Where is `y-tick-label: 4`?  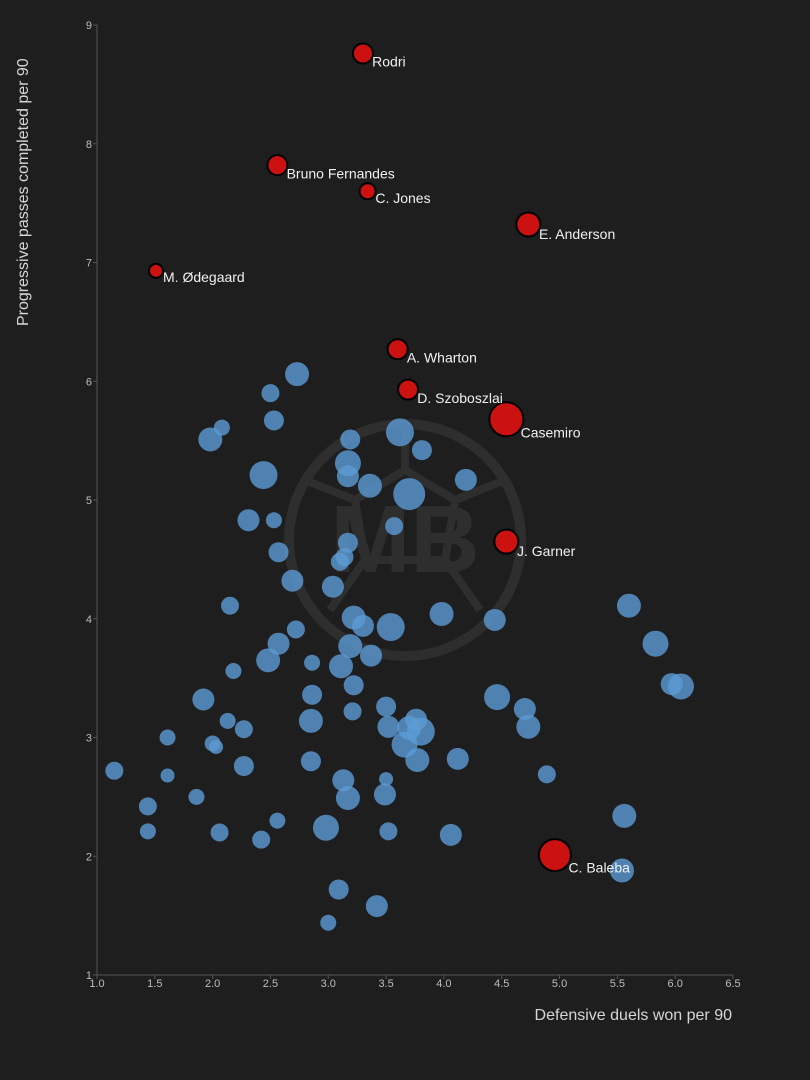
y-tick-label: 4 is located at coordinates (89, 620).